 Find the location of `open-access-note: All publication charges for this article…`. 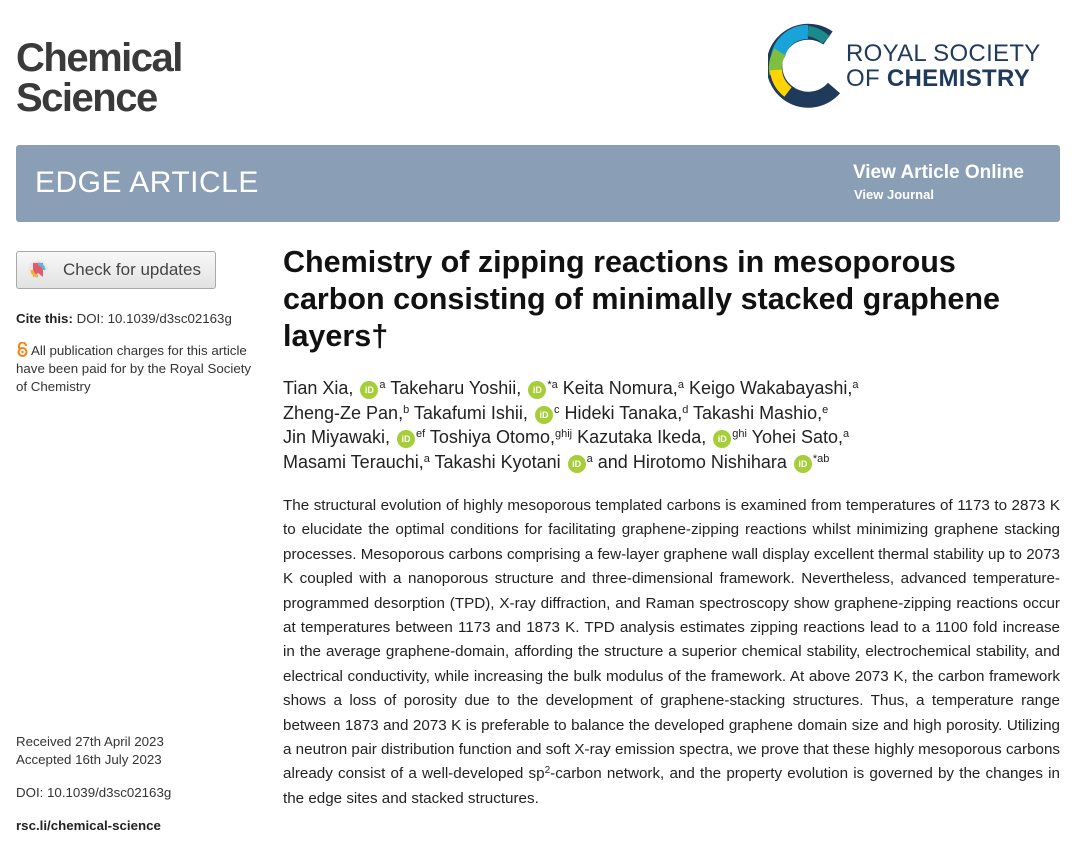

open-access-note: All publication charges for this article… is located at coordinates (141, 369).